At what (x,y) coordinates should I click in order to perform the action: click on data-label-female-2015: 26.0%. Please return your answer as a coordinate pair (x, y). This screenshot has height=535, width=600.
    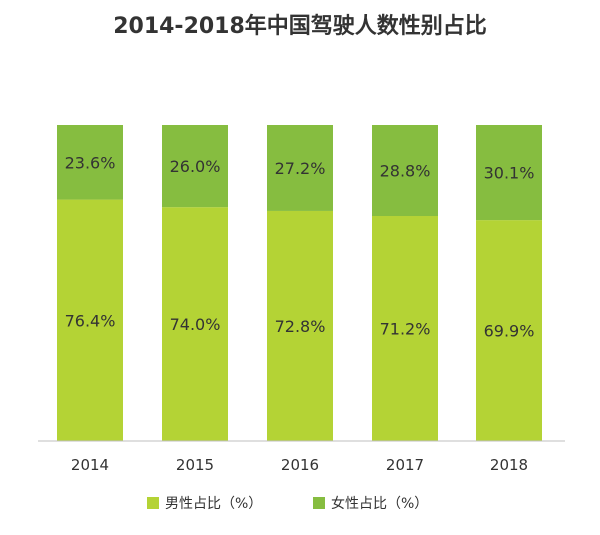
    Looking at the image, I should click on (195, 166).